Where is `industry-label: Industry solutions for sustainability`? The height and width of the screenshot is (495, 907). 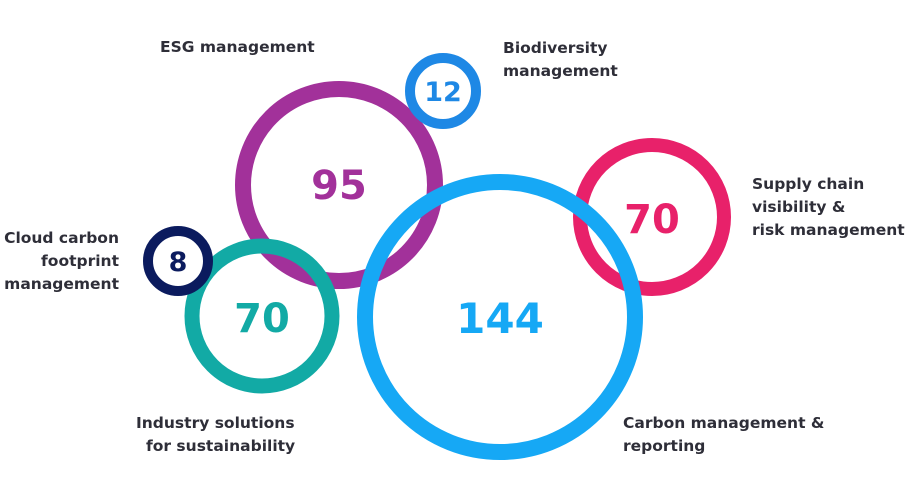
industry-label: Industry solutions for sustainability is located at coordinates (216, 434).